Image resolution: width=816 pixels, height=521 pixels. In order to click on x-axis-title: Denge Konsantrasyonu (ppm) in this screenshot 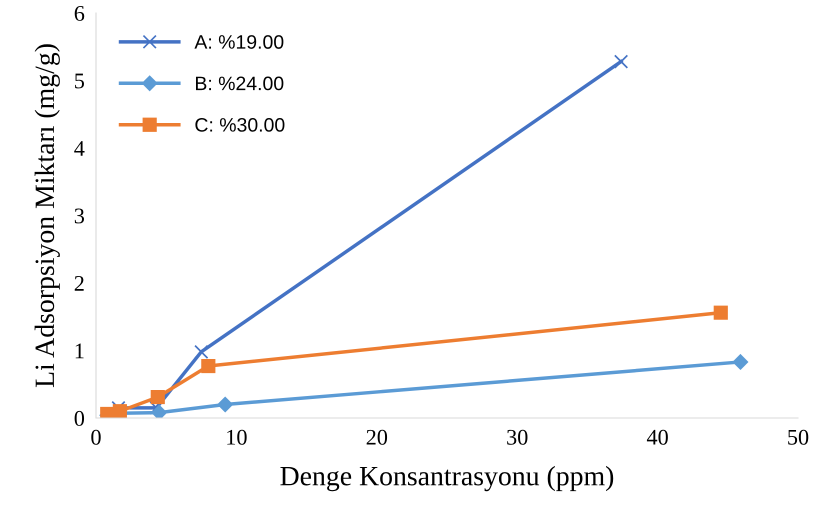, I will do `click(447, 479)`.